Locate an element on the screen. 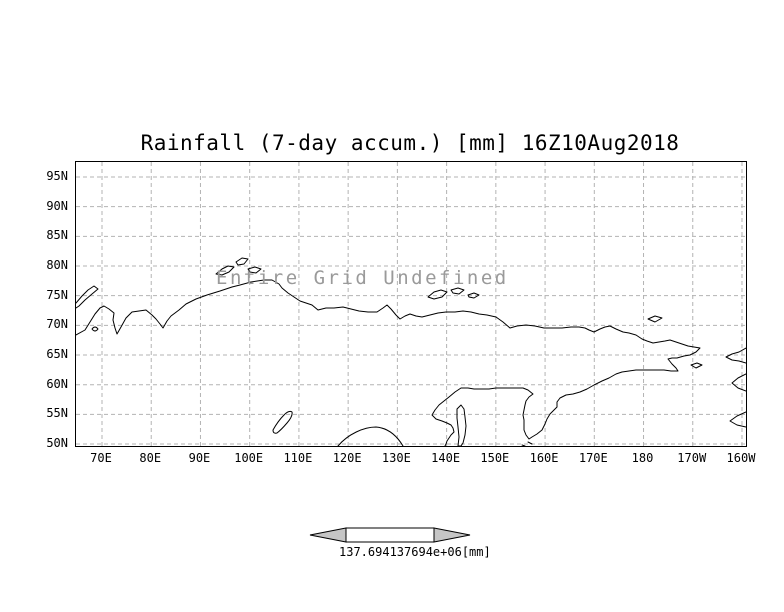  colorbar-body is located at coordinates (390, 535).